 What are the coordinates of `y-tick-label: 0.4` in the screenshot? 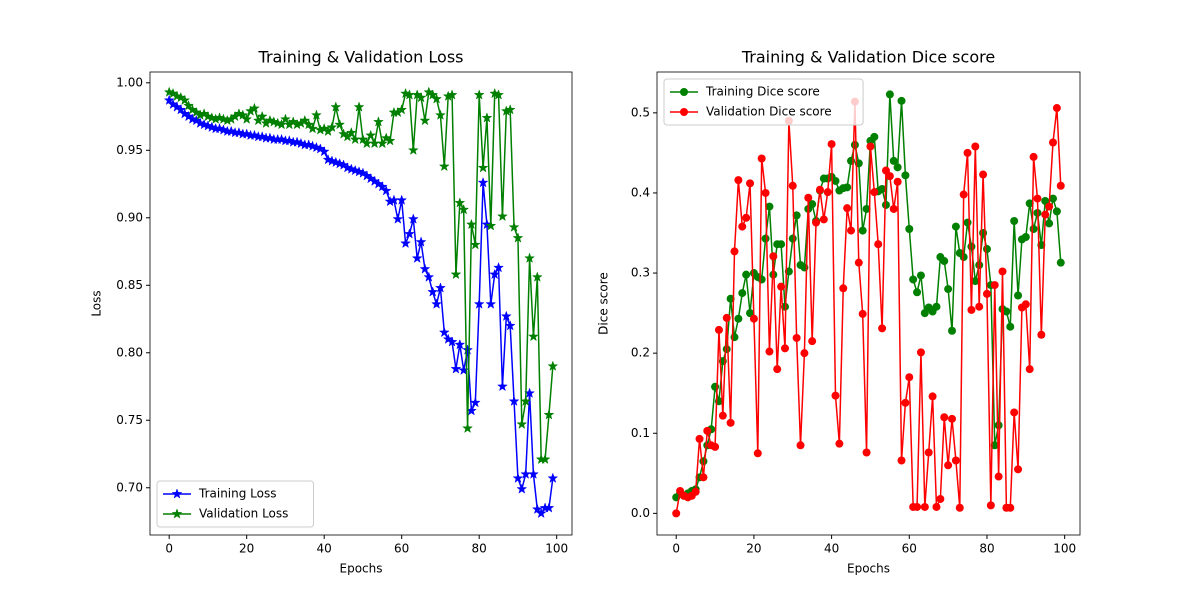 It's located at (640, 192).